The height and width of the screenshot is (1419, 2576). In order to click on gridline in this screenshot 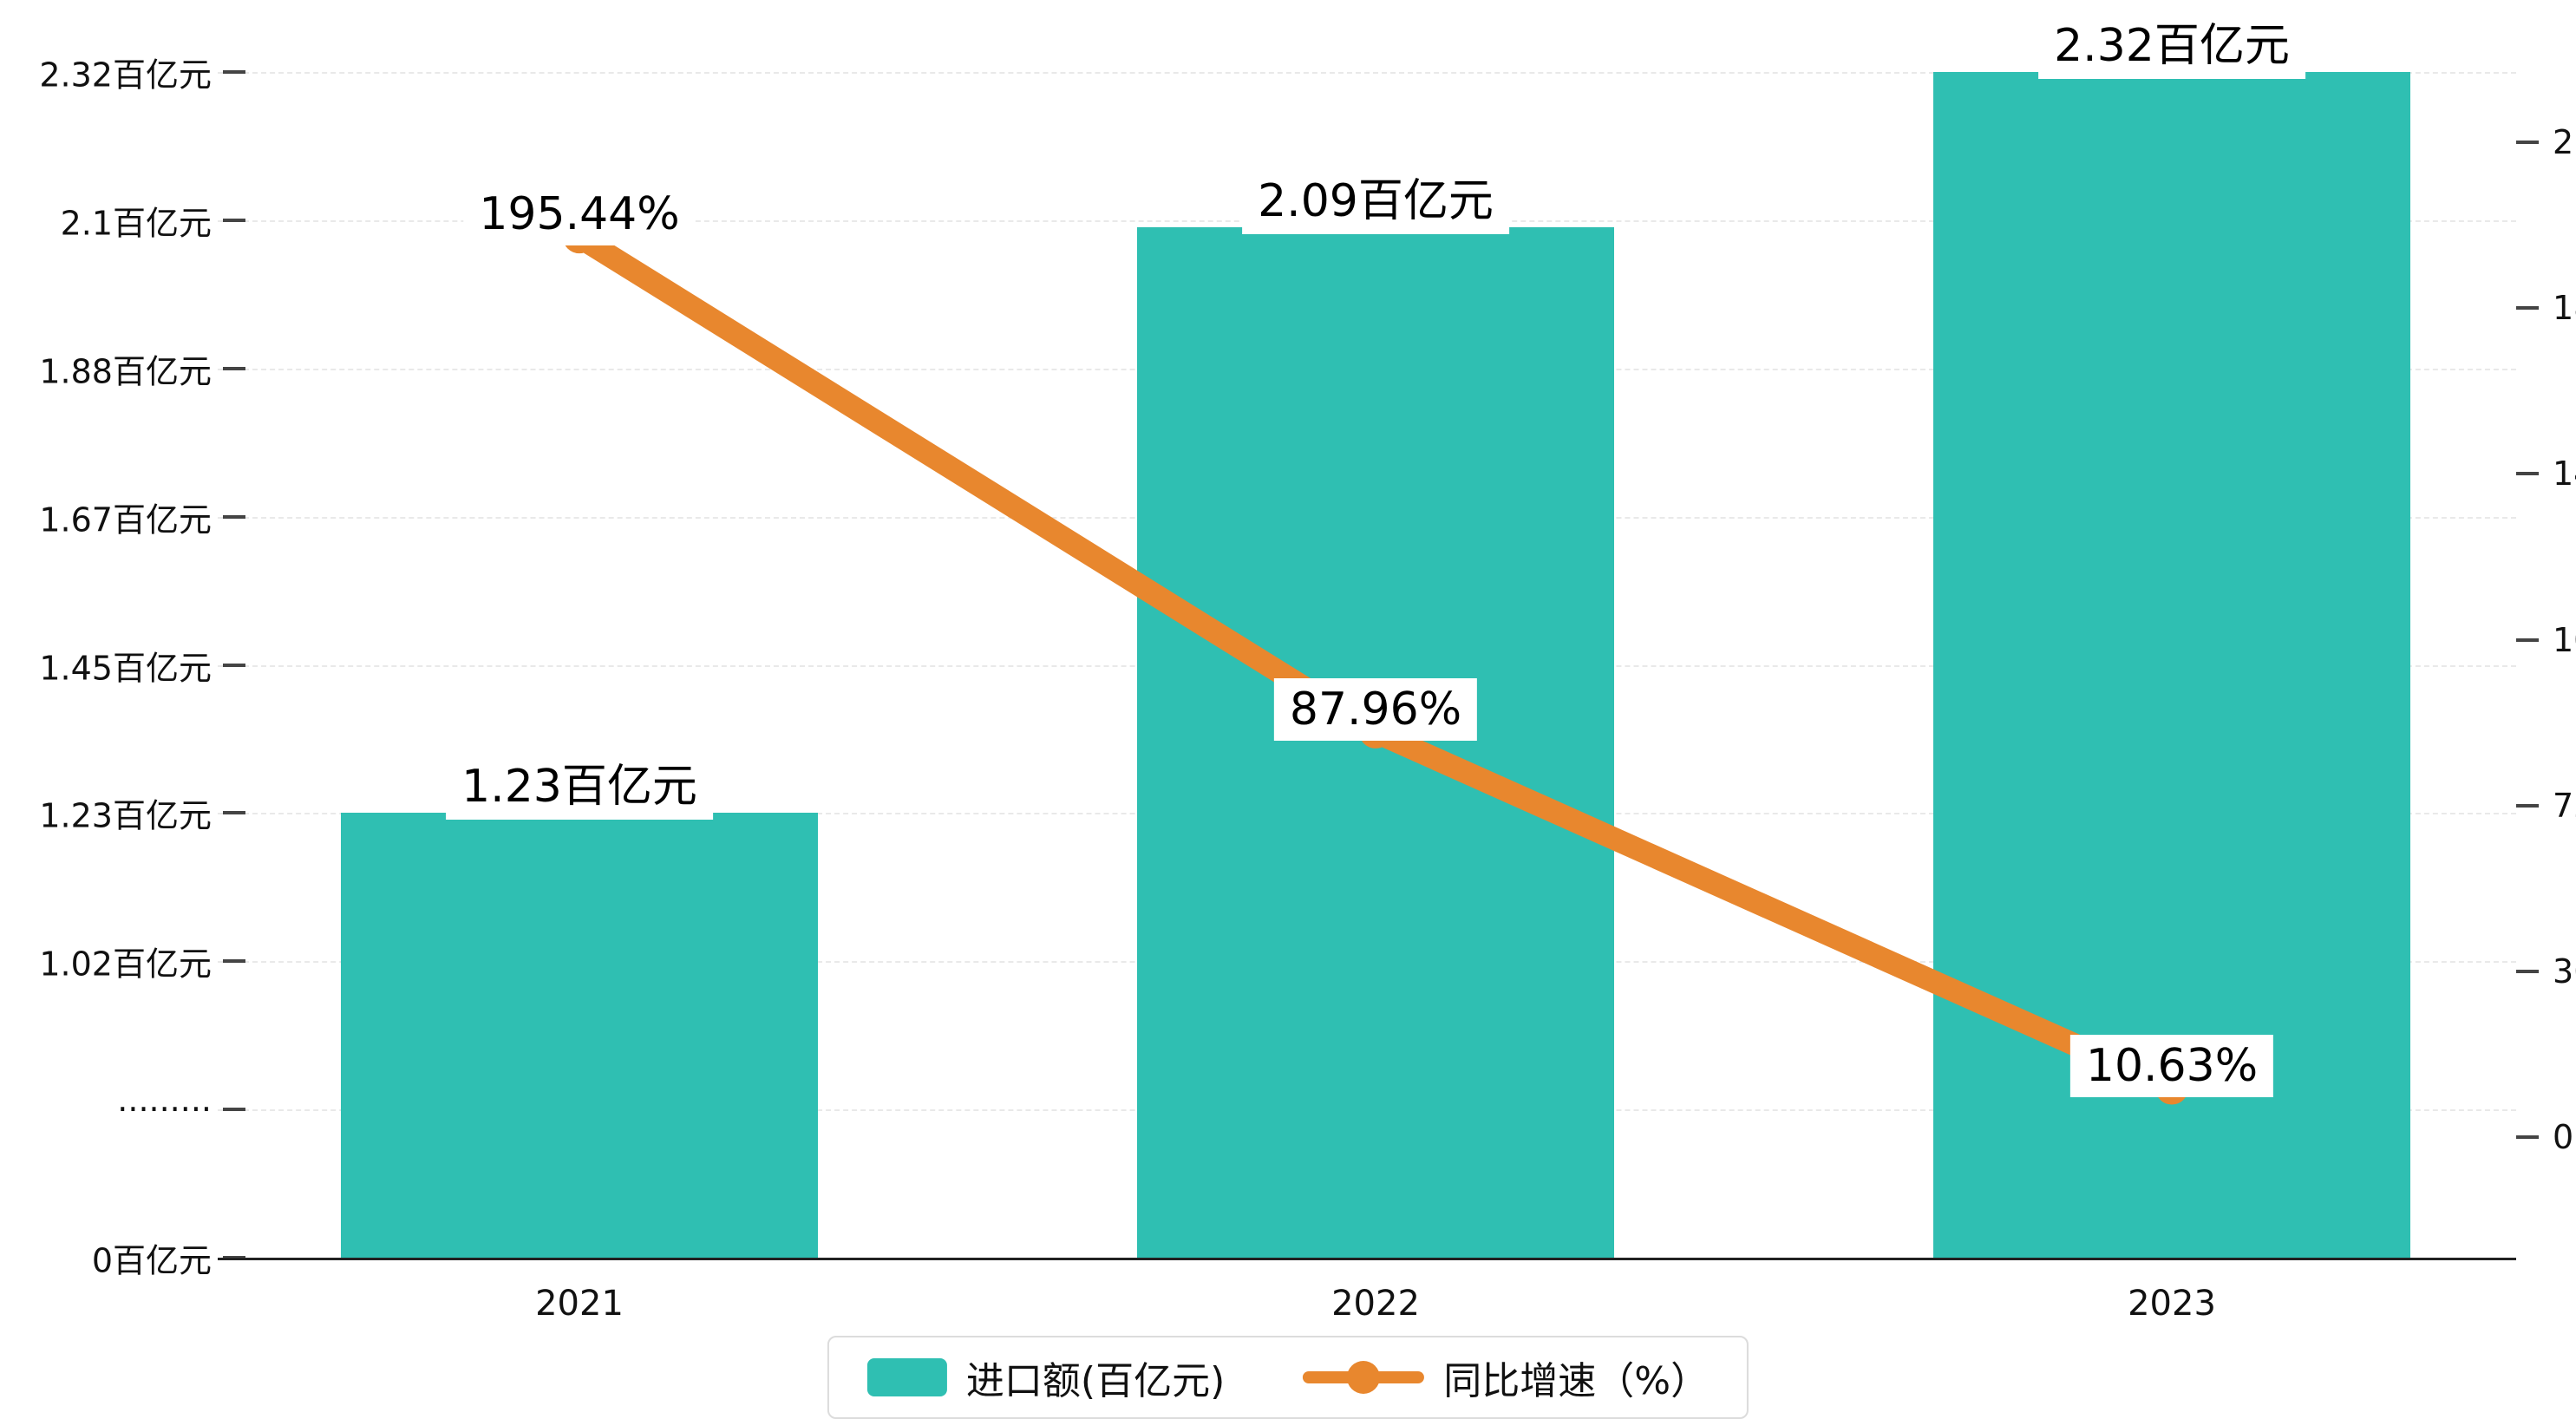, I will do `click(1367, 73)`.